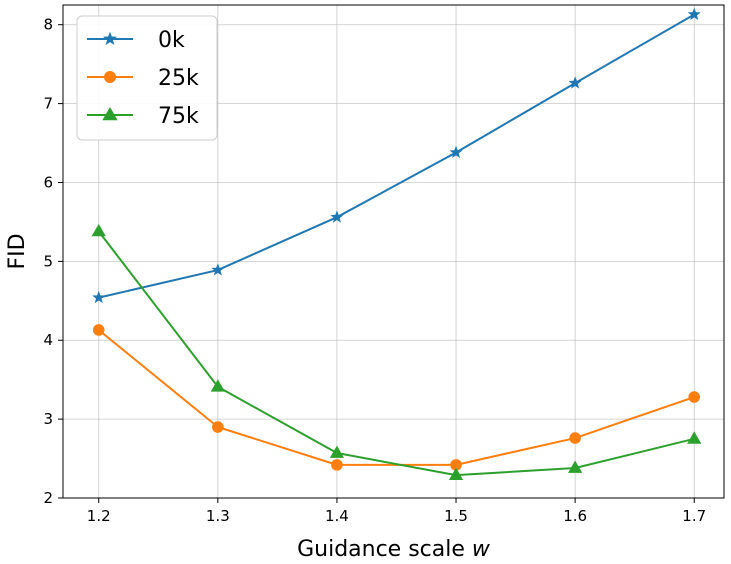 The image size is (731, 564). What do you see at coordinates (48, 419) in the screenshot?
I see `y-tick-label: 3` at bounding box center [48, 419].